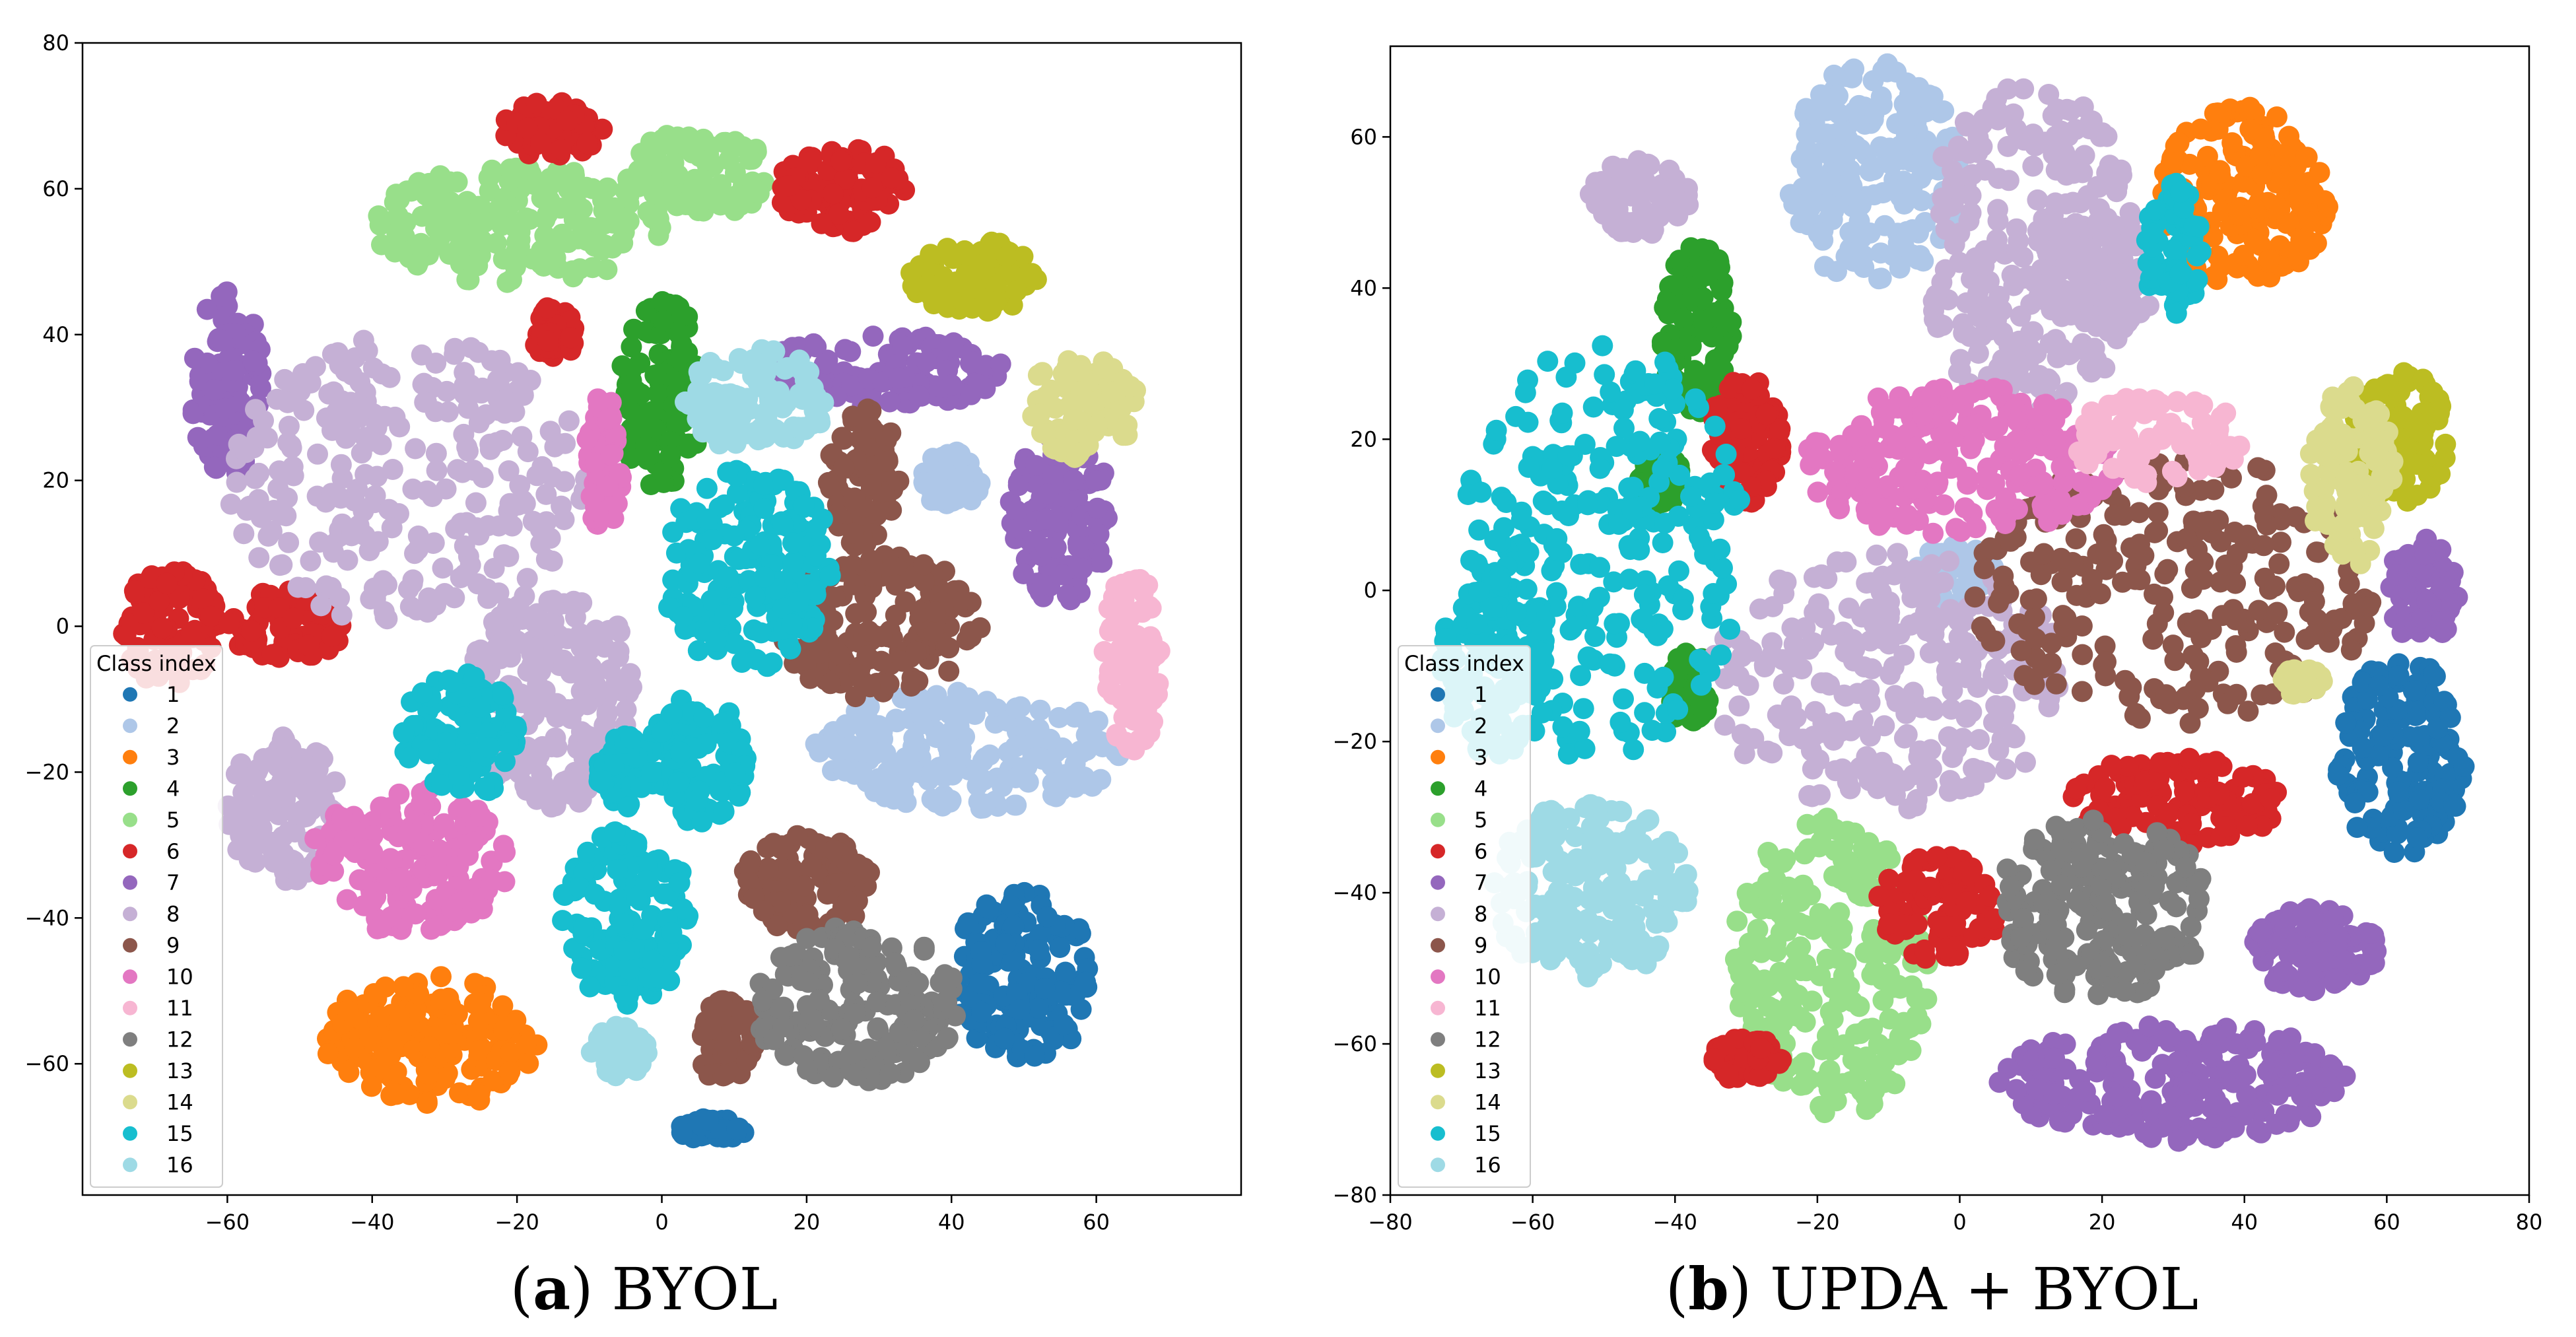 Image resolution: width=2576 pixels, height=1337 pixels. Describe the element at coordinates (56, 480) in the screenshot. I see `y-tick-label: 20` at that location.